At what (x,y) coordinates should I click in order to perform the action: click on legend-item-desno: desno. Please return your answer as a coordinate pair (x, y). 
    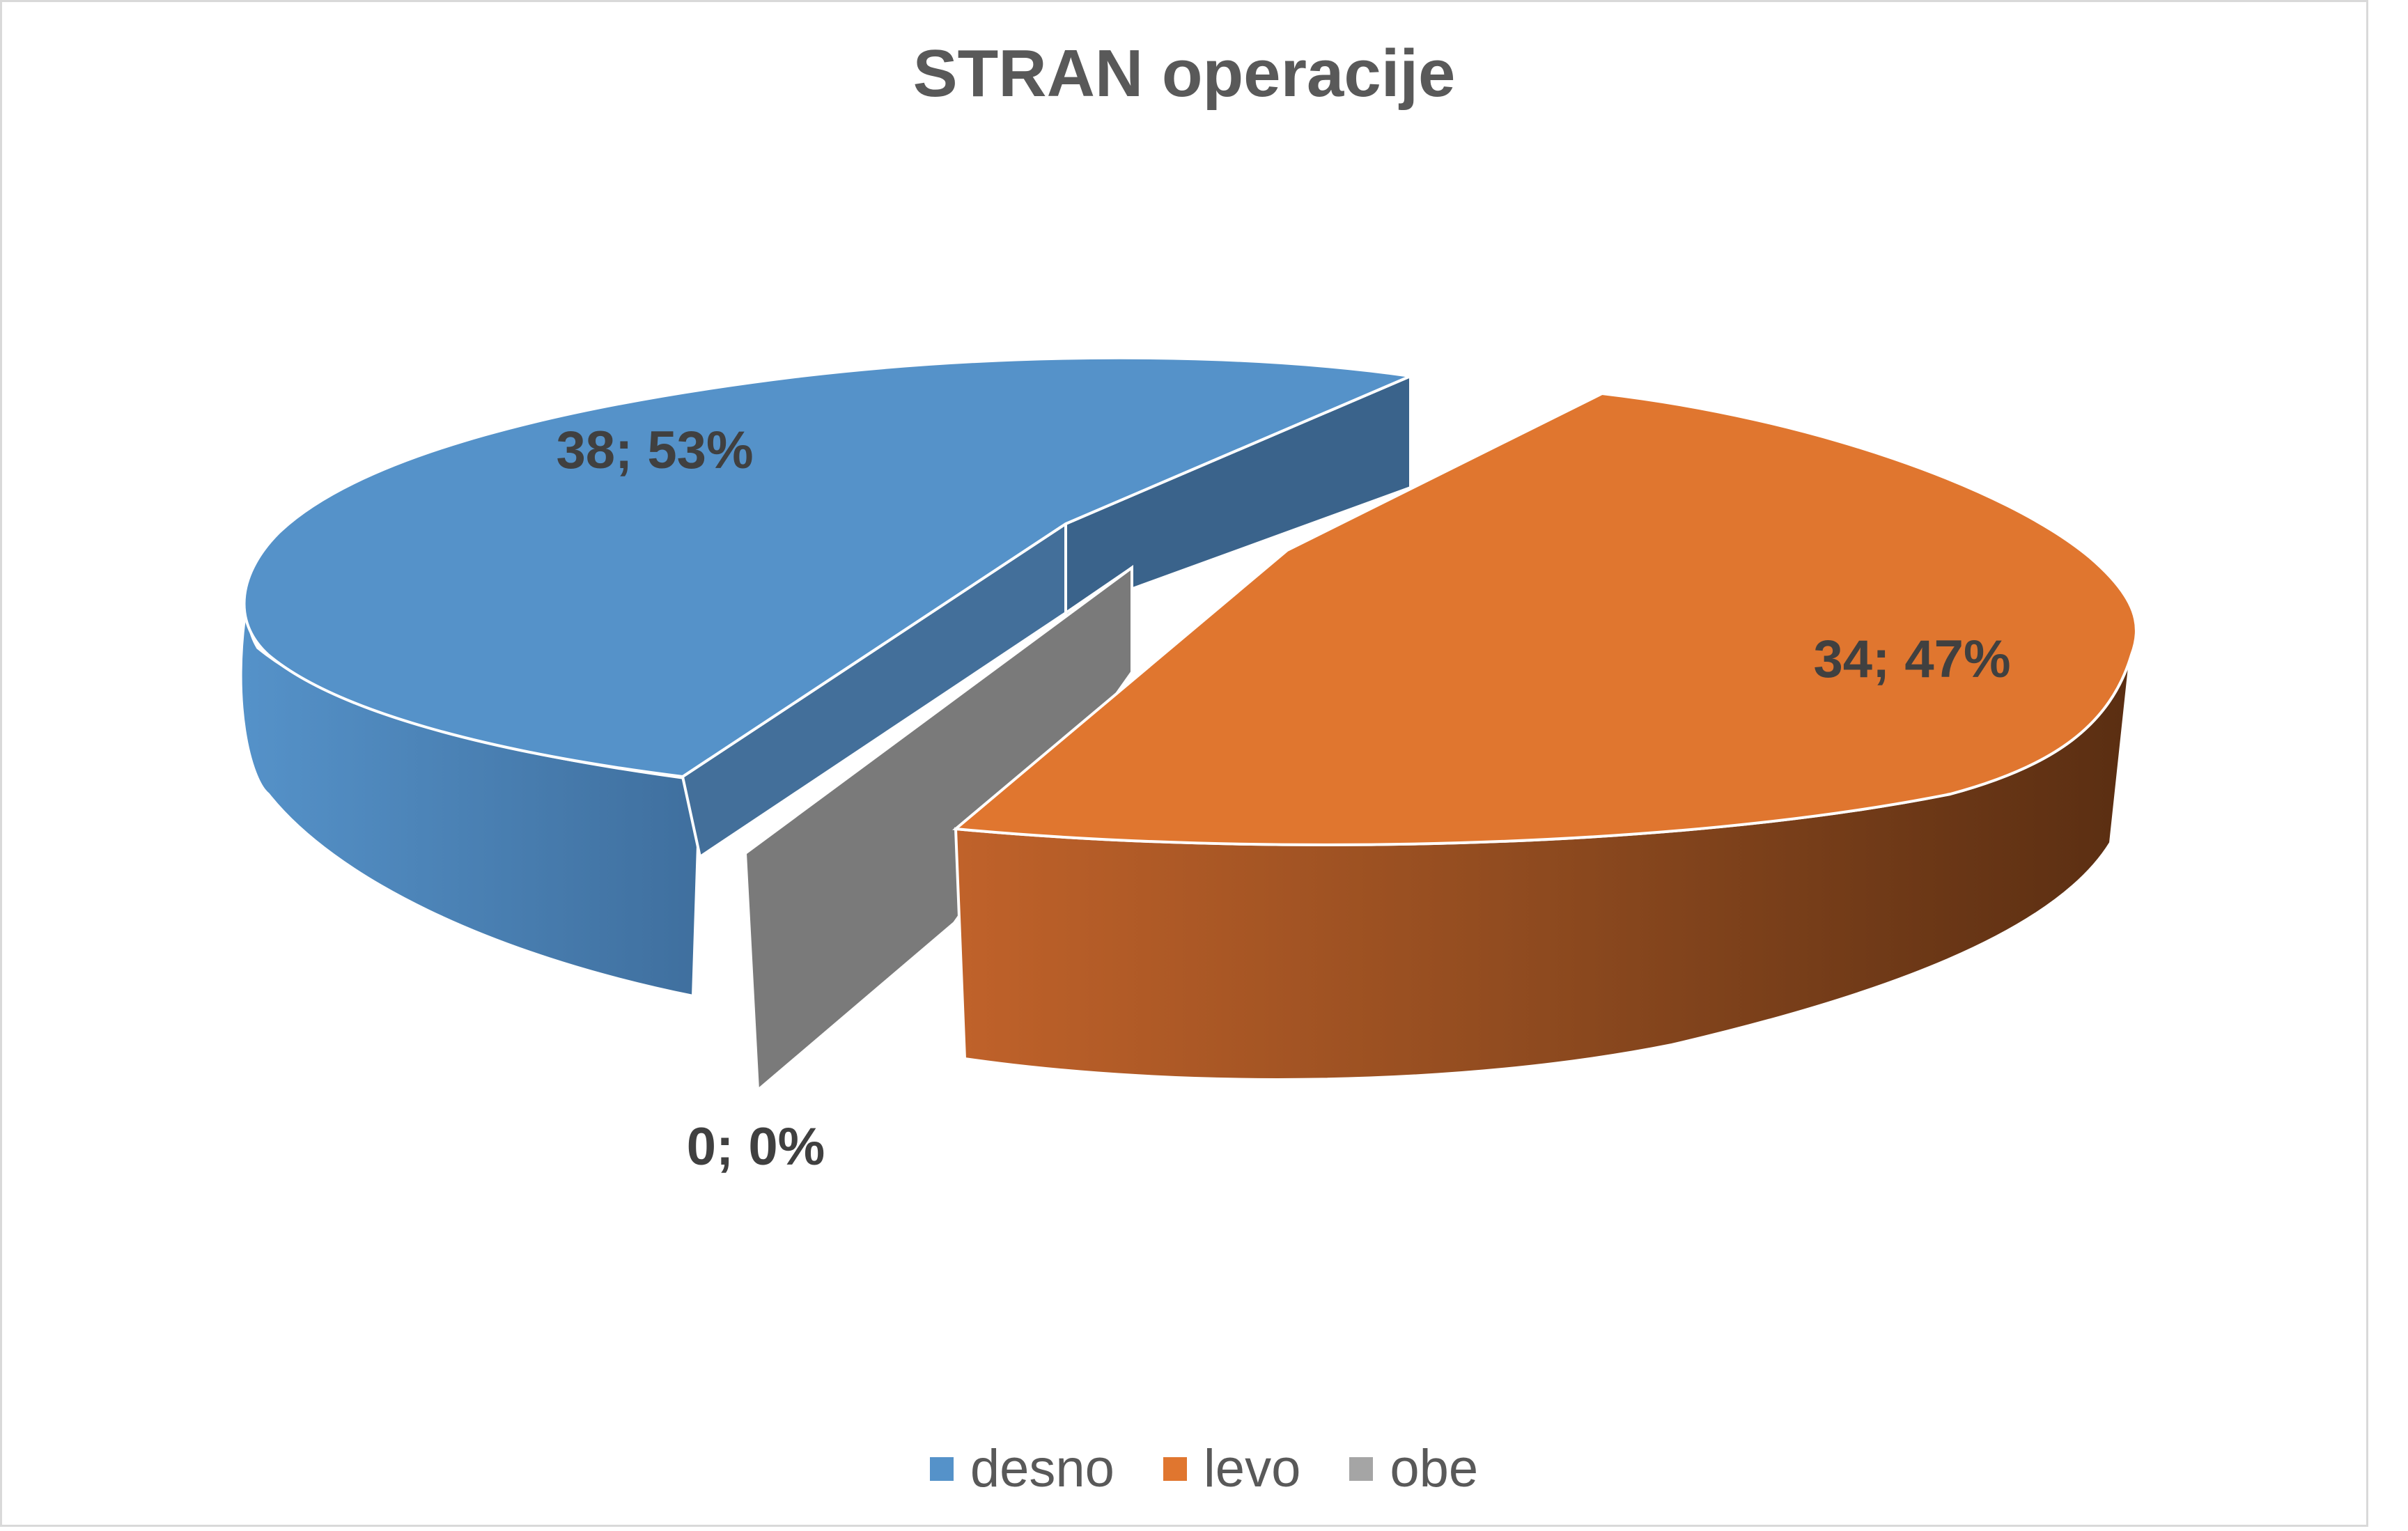
    Looking at the image, I should click on (1021, 1468).